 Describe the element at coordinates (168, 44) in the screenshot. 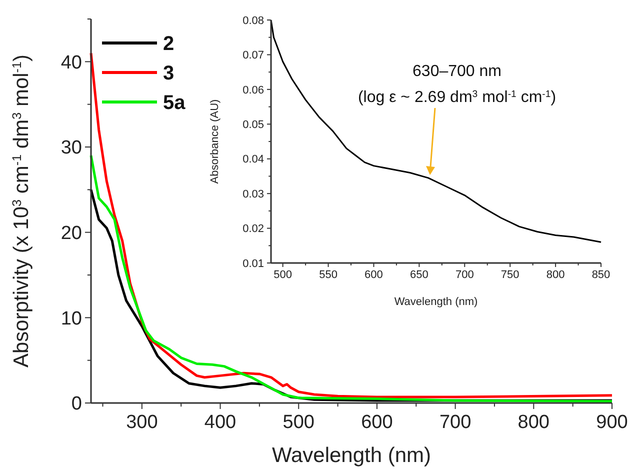

I see `legend-label: 2` at that location.